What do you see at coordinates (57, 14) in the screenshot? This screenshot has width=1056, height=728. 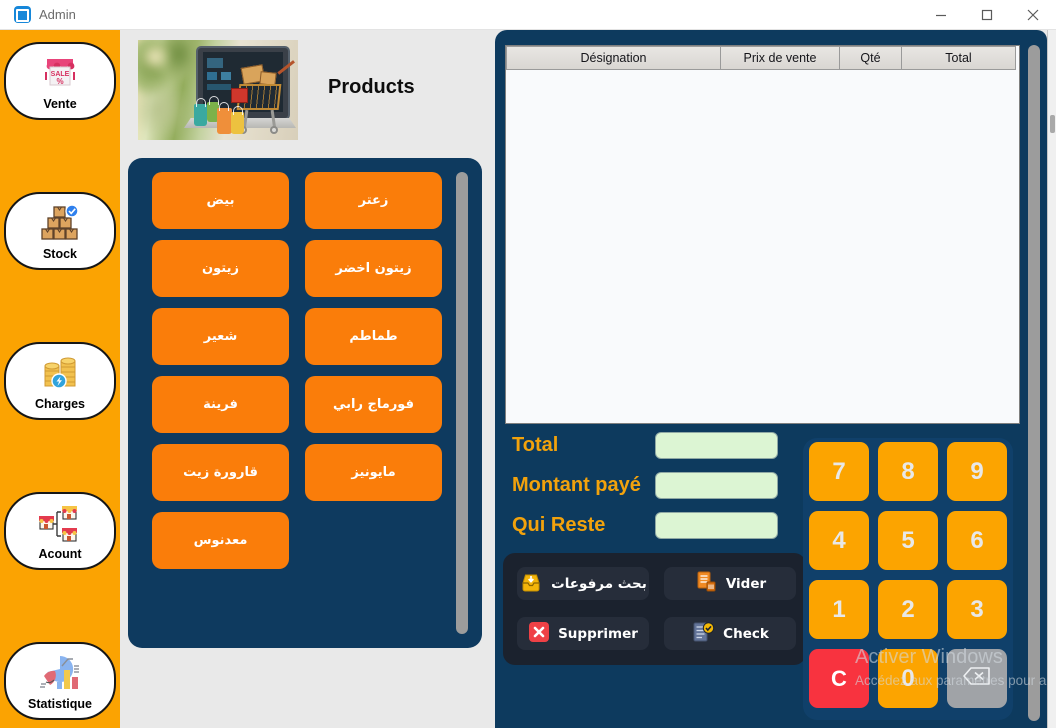 I see `window-title: Admin` at bounding box center [57, 14].